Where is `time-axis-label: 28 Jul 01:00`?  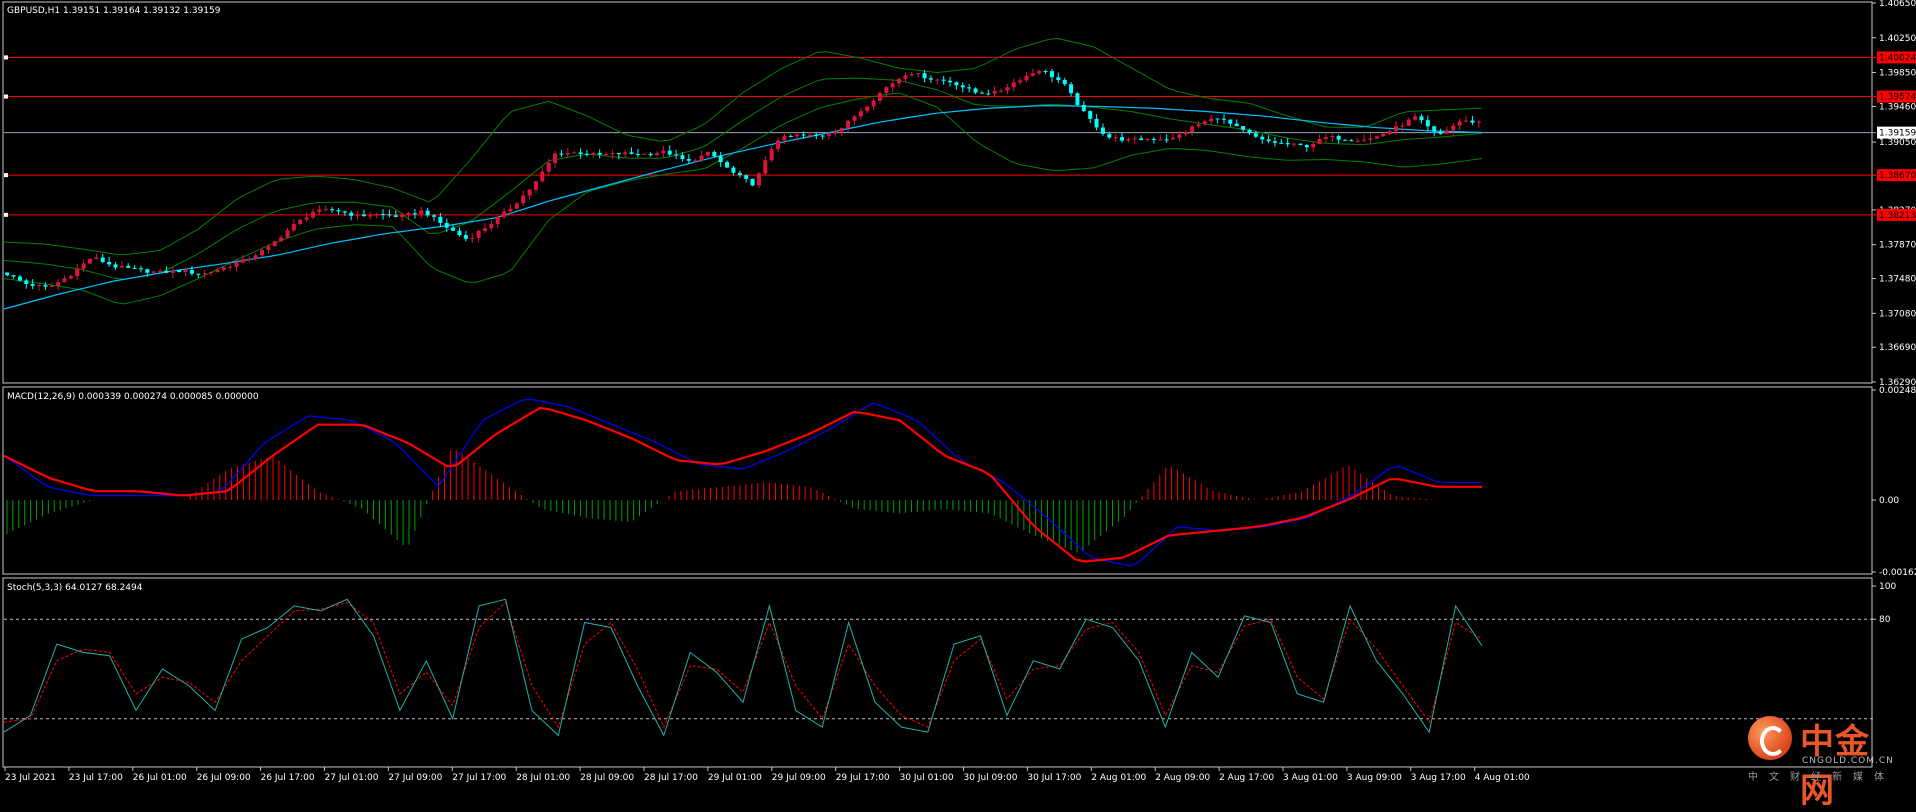 time-axis-label: 28 Jul 01:00 is located at coordinates (543, 778).